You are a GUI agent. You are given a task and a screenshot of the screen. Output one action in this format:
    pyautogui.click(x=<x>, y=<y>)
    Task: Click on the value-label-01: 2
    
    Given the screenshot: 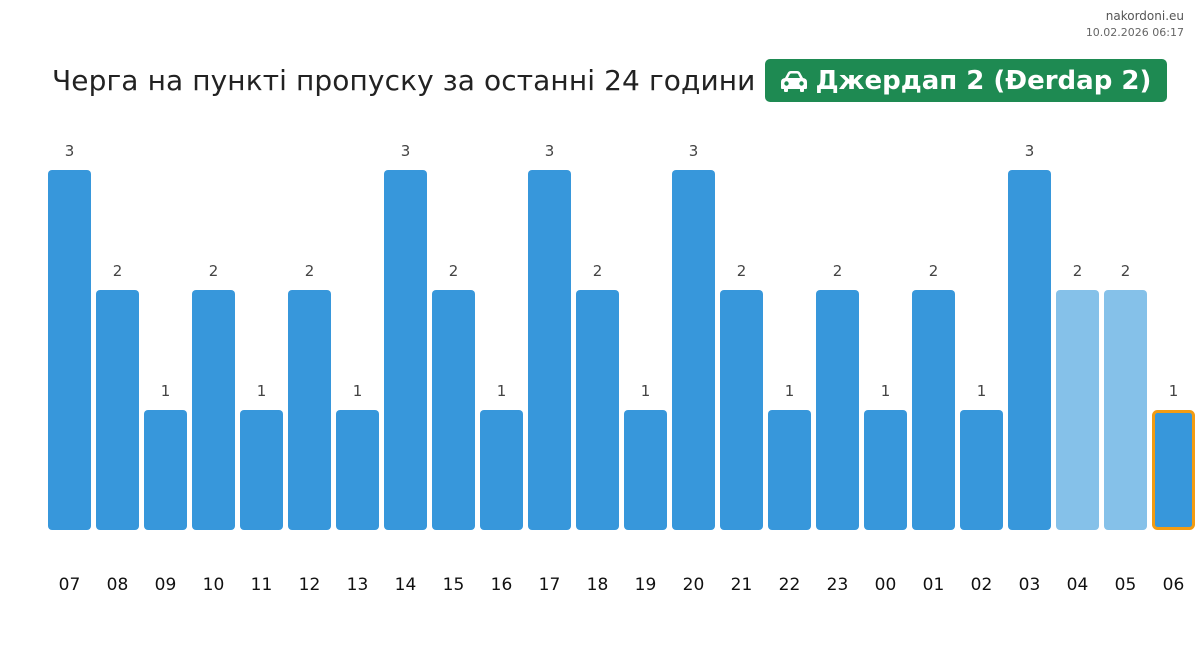 What is the action you would take?
    pyautogui.click(x=934, y=271)
    